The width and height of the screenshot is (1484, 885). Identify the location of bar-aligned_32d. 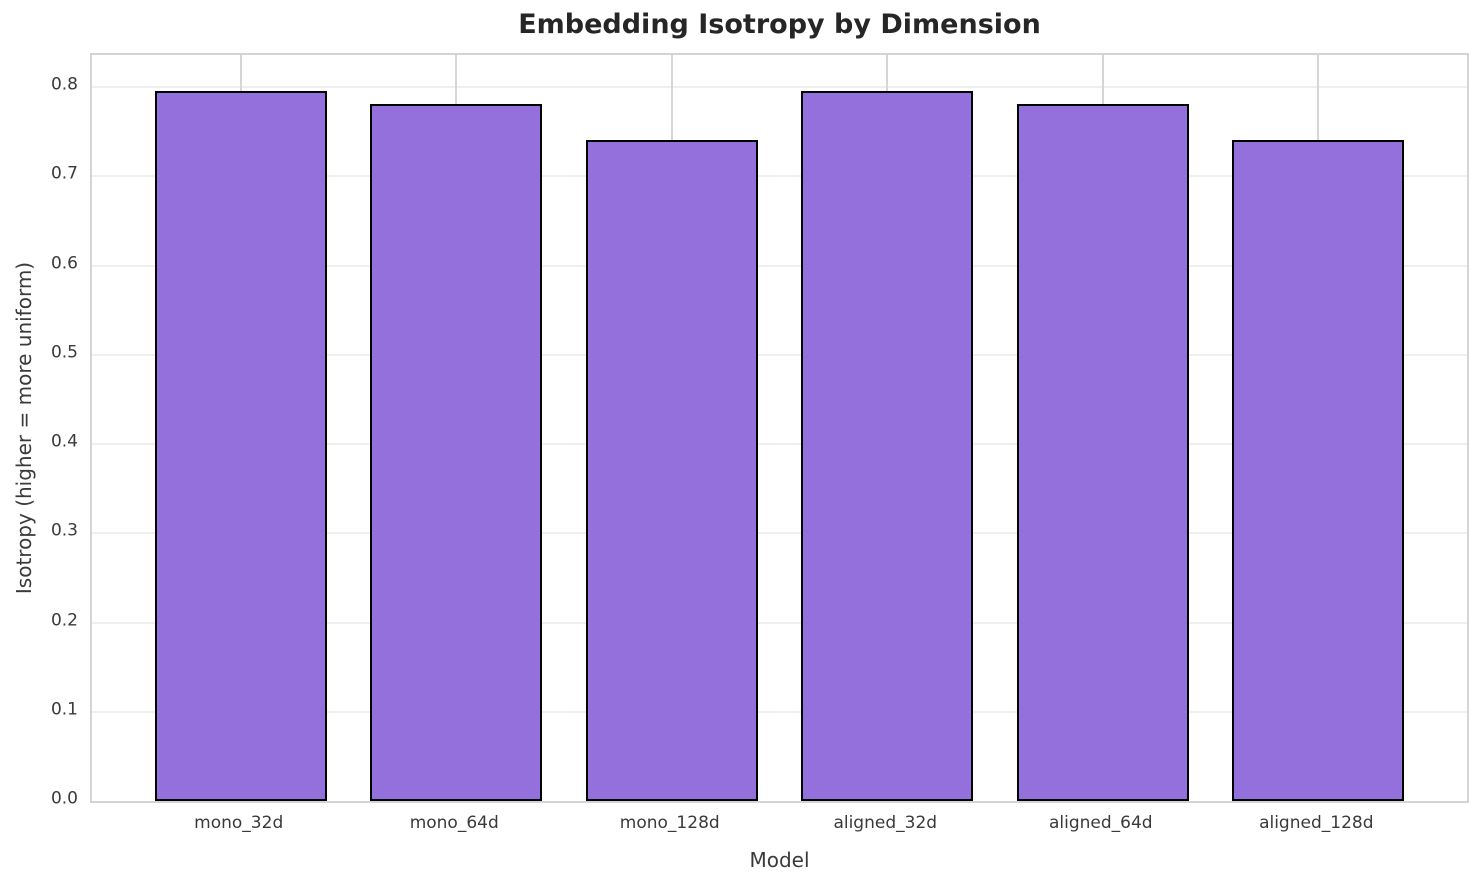
(887, 445).